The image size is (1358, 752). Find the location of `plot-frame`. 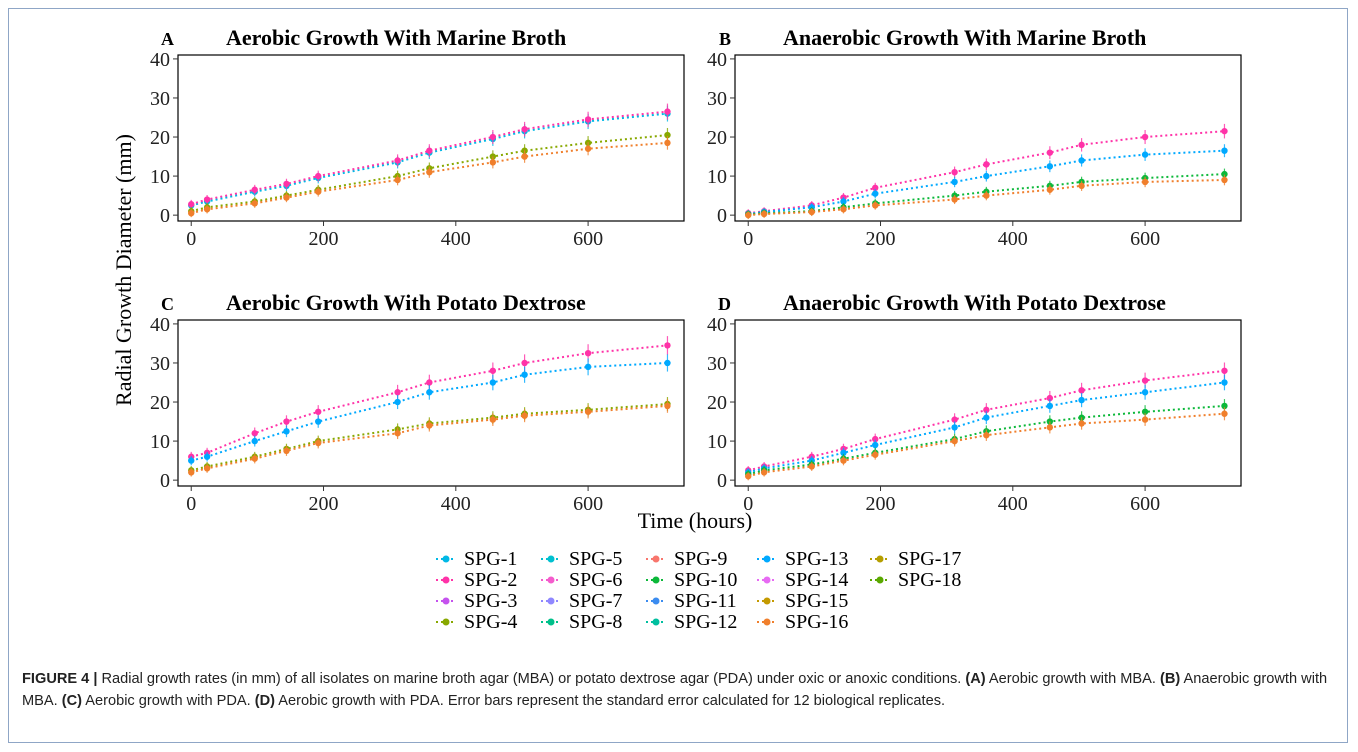

plot-frame is located at coordinates (431, 138).